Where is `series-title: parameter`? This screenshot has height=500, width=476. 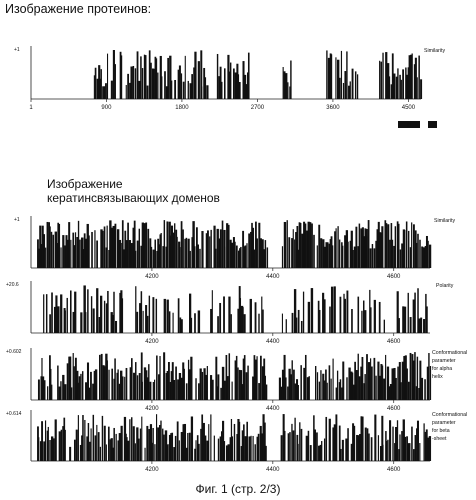
series-title: parameter is located at coordinates (444, 423).